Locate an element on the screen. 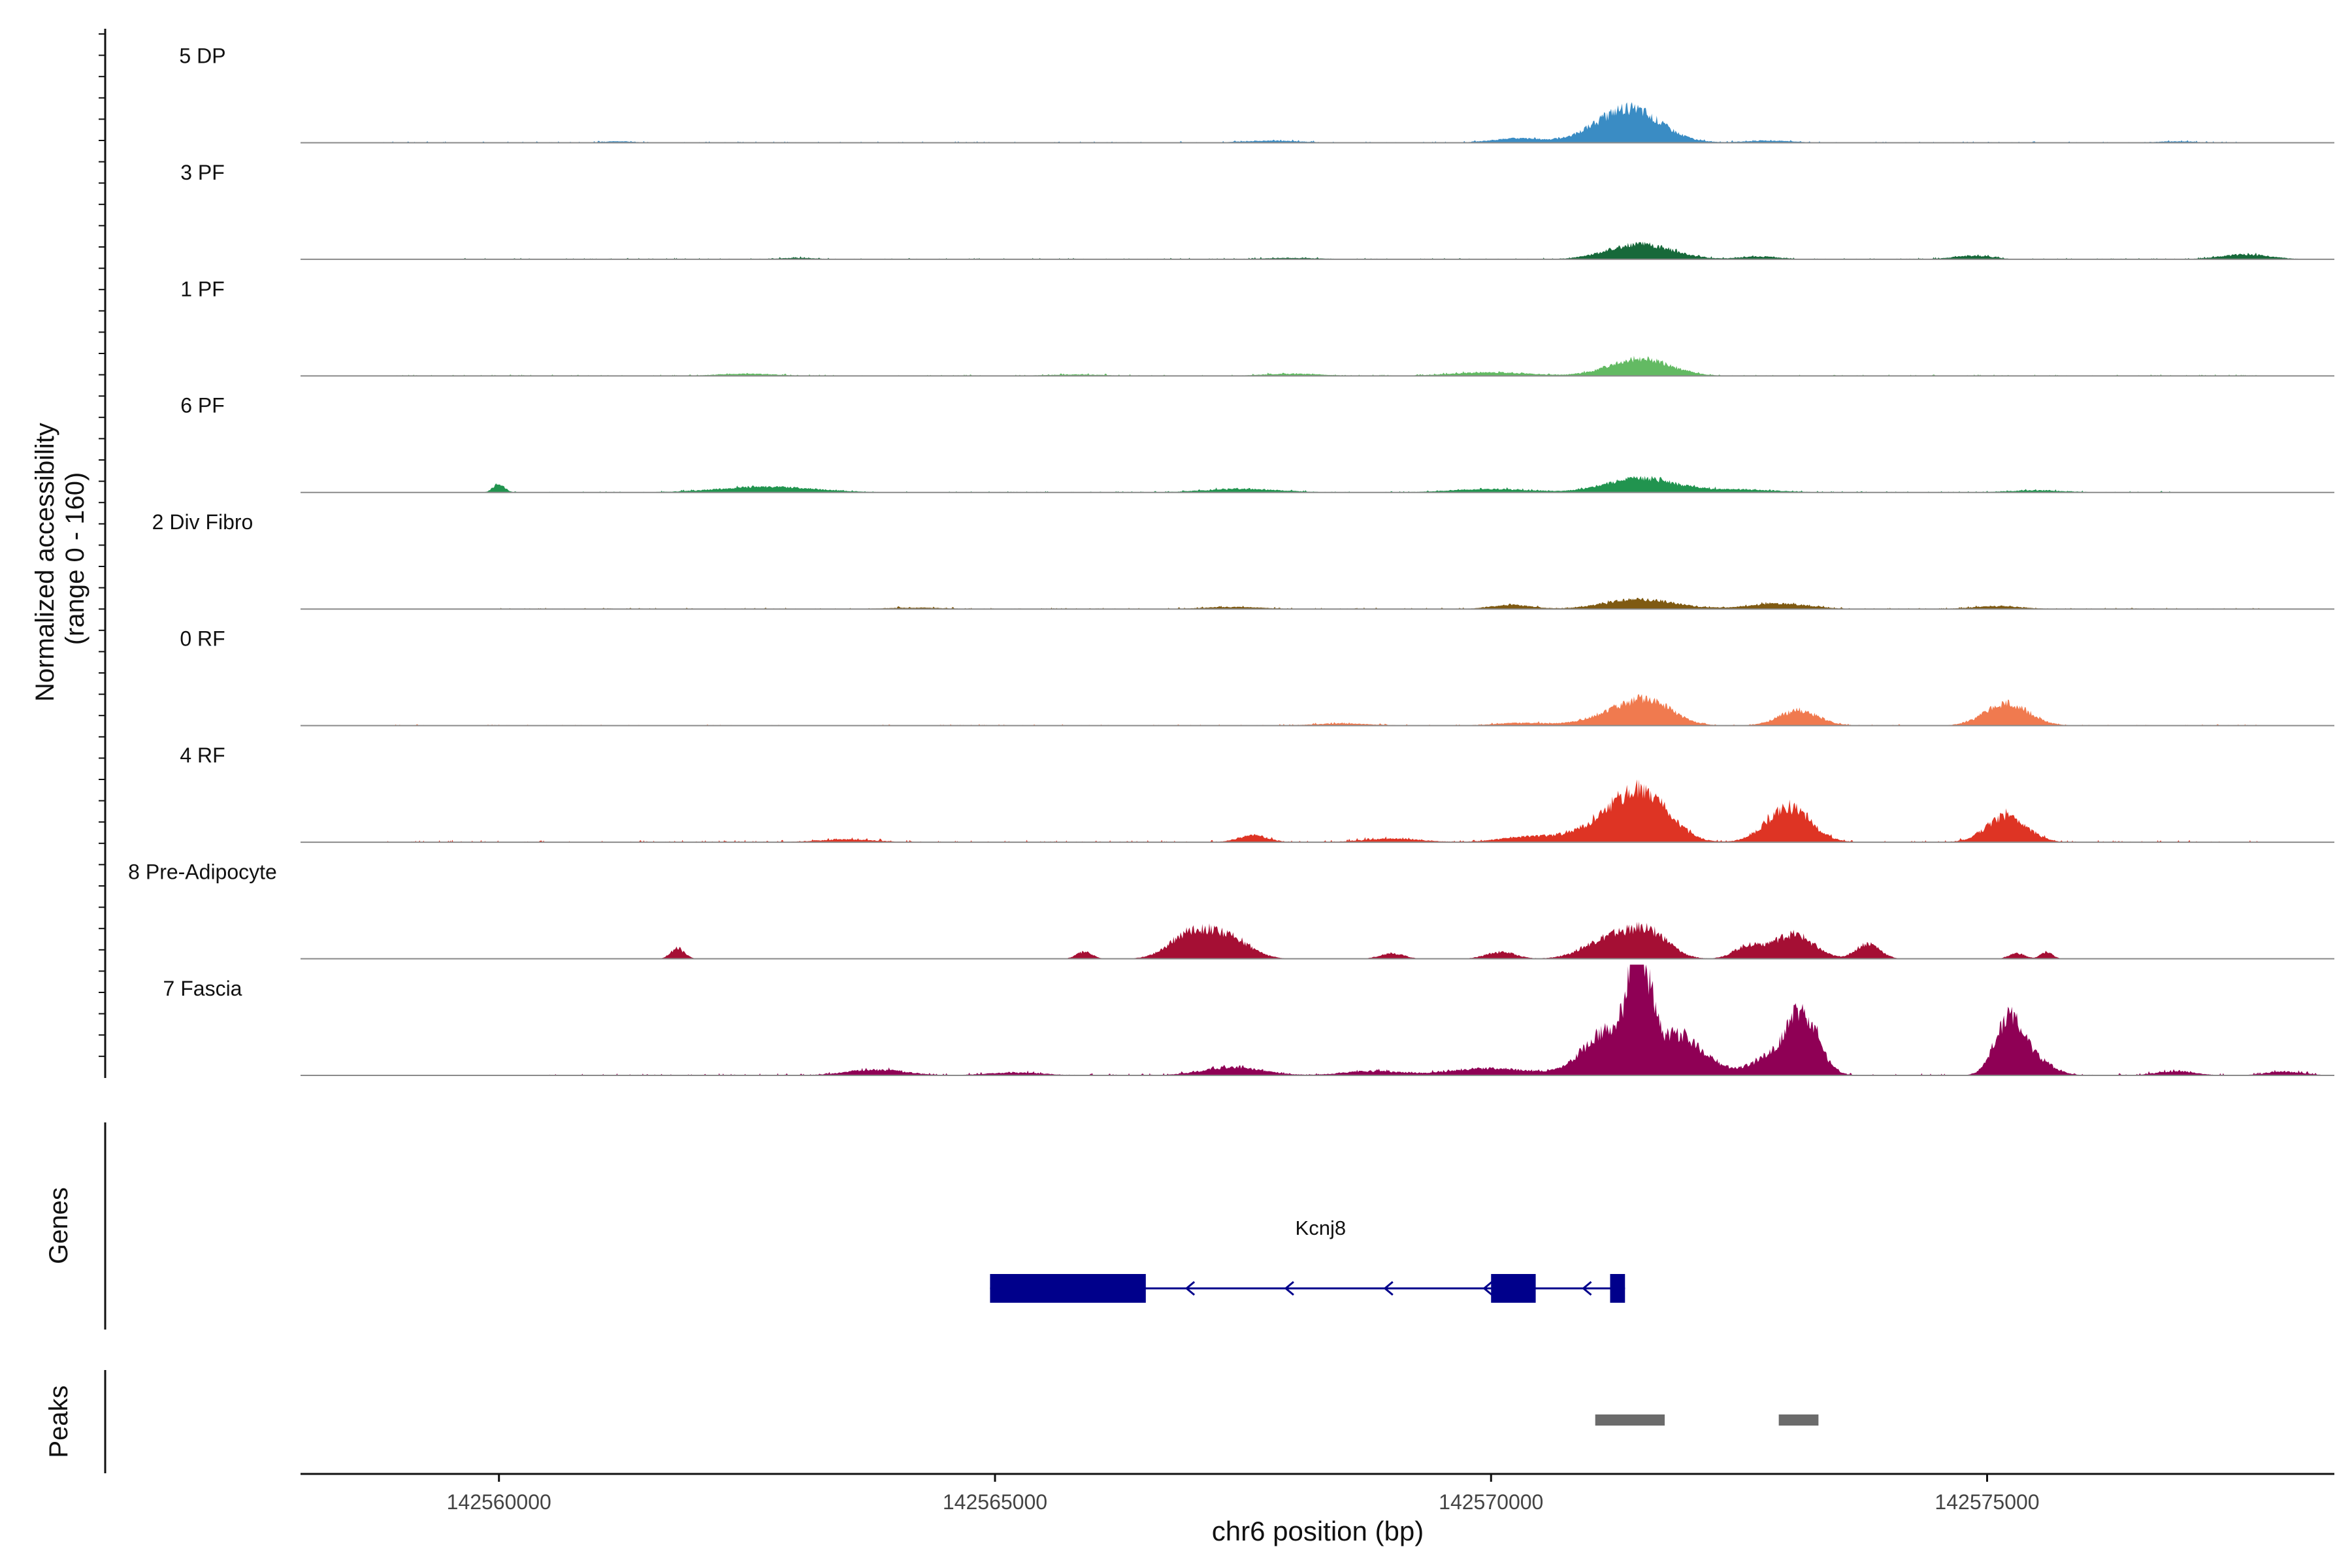 This screenshot has height=1568, width=2352. track-1-pf: 1 PF is located at coordinates (1257, 327).